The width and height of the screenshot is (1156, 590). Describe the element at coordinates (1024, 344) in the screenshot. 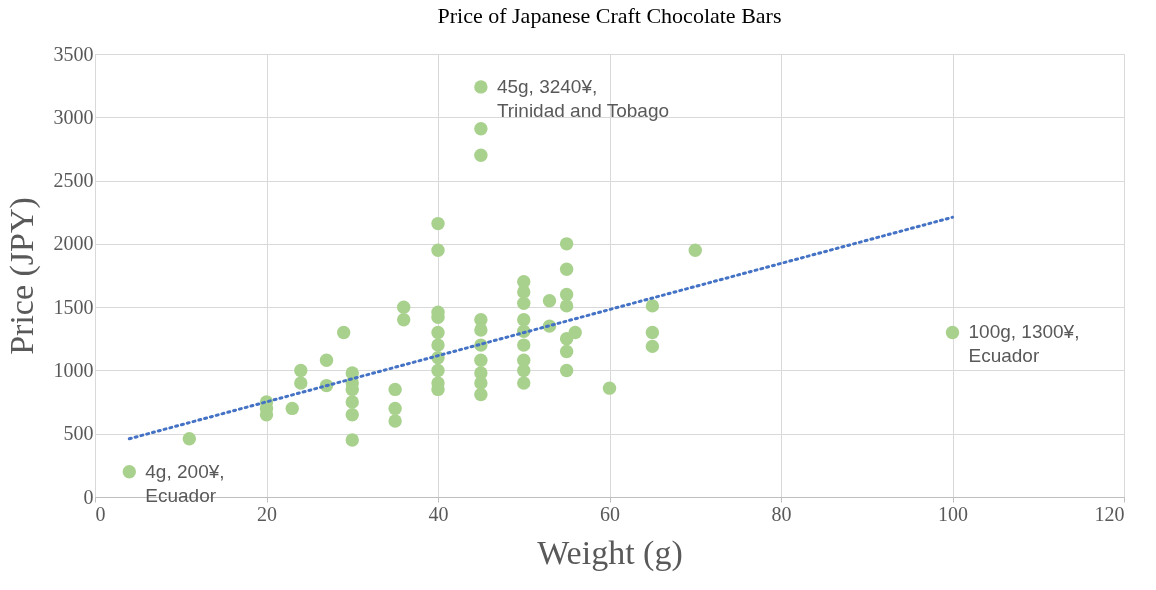

I see `annotation: 100g, 1300¥, Ecuador` at that location.